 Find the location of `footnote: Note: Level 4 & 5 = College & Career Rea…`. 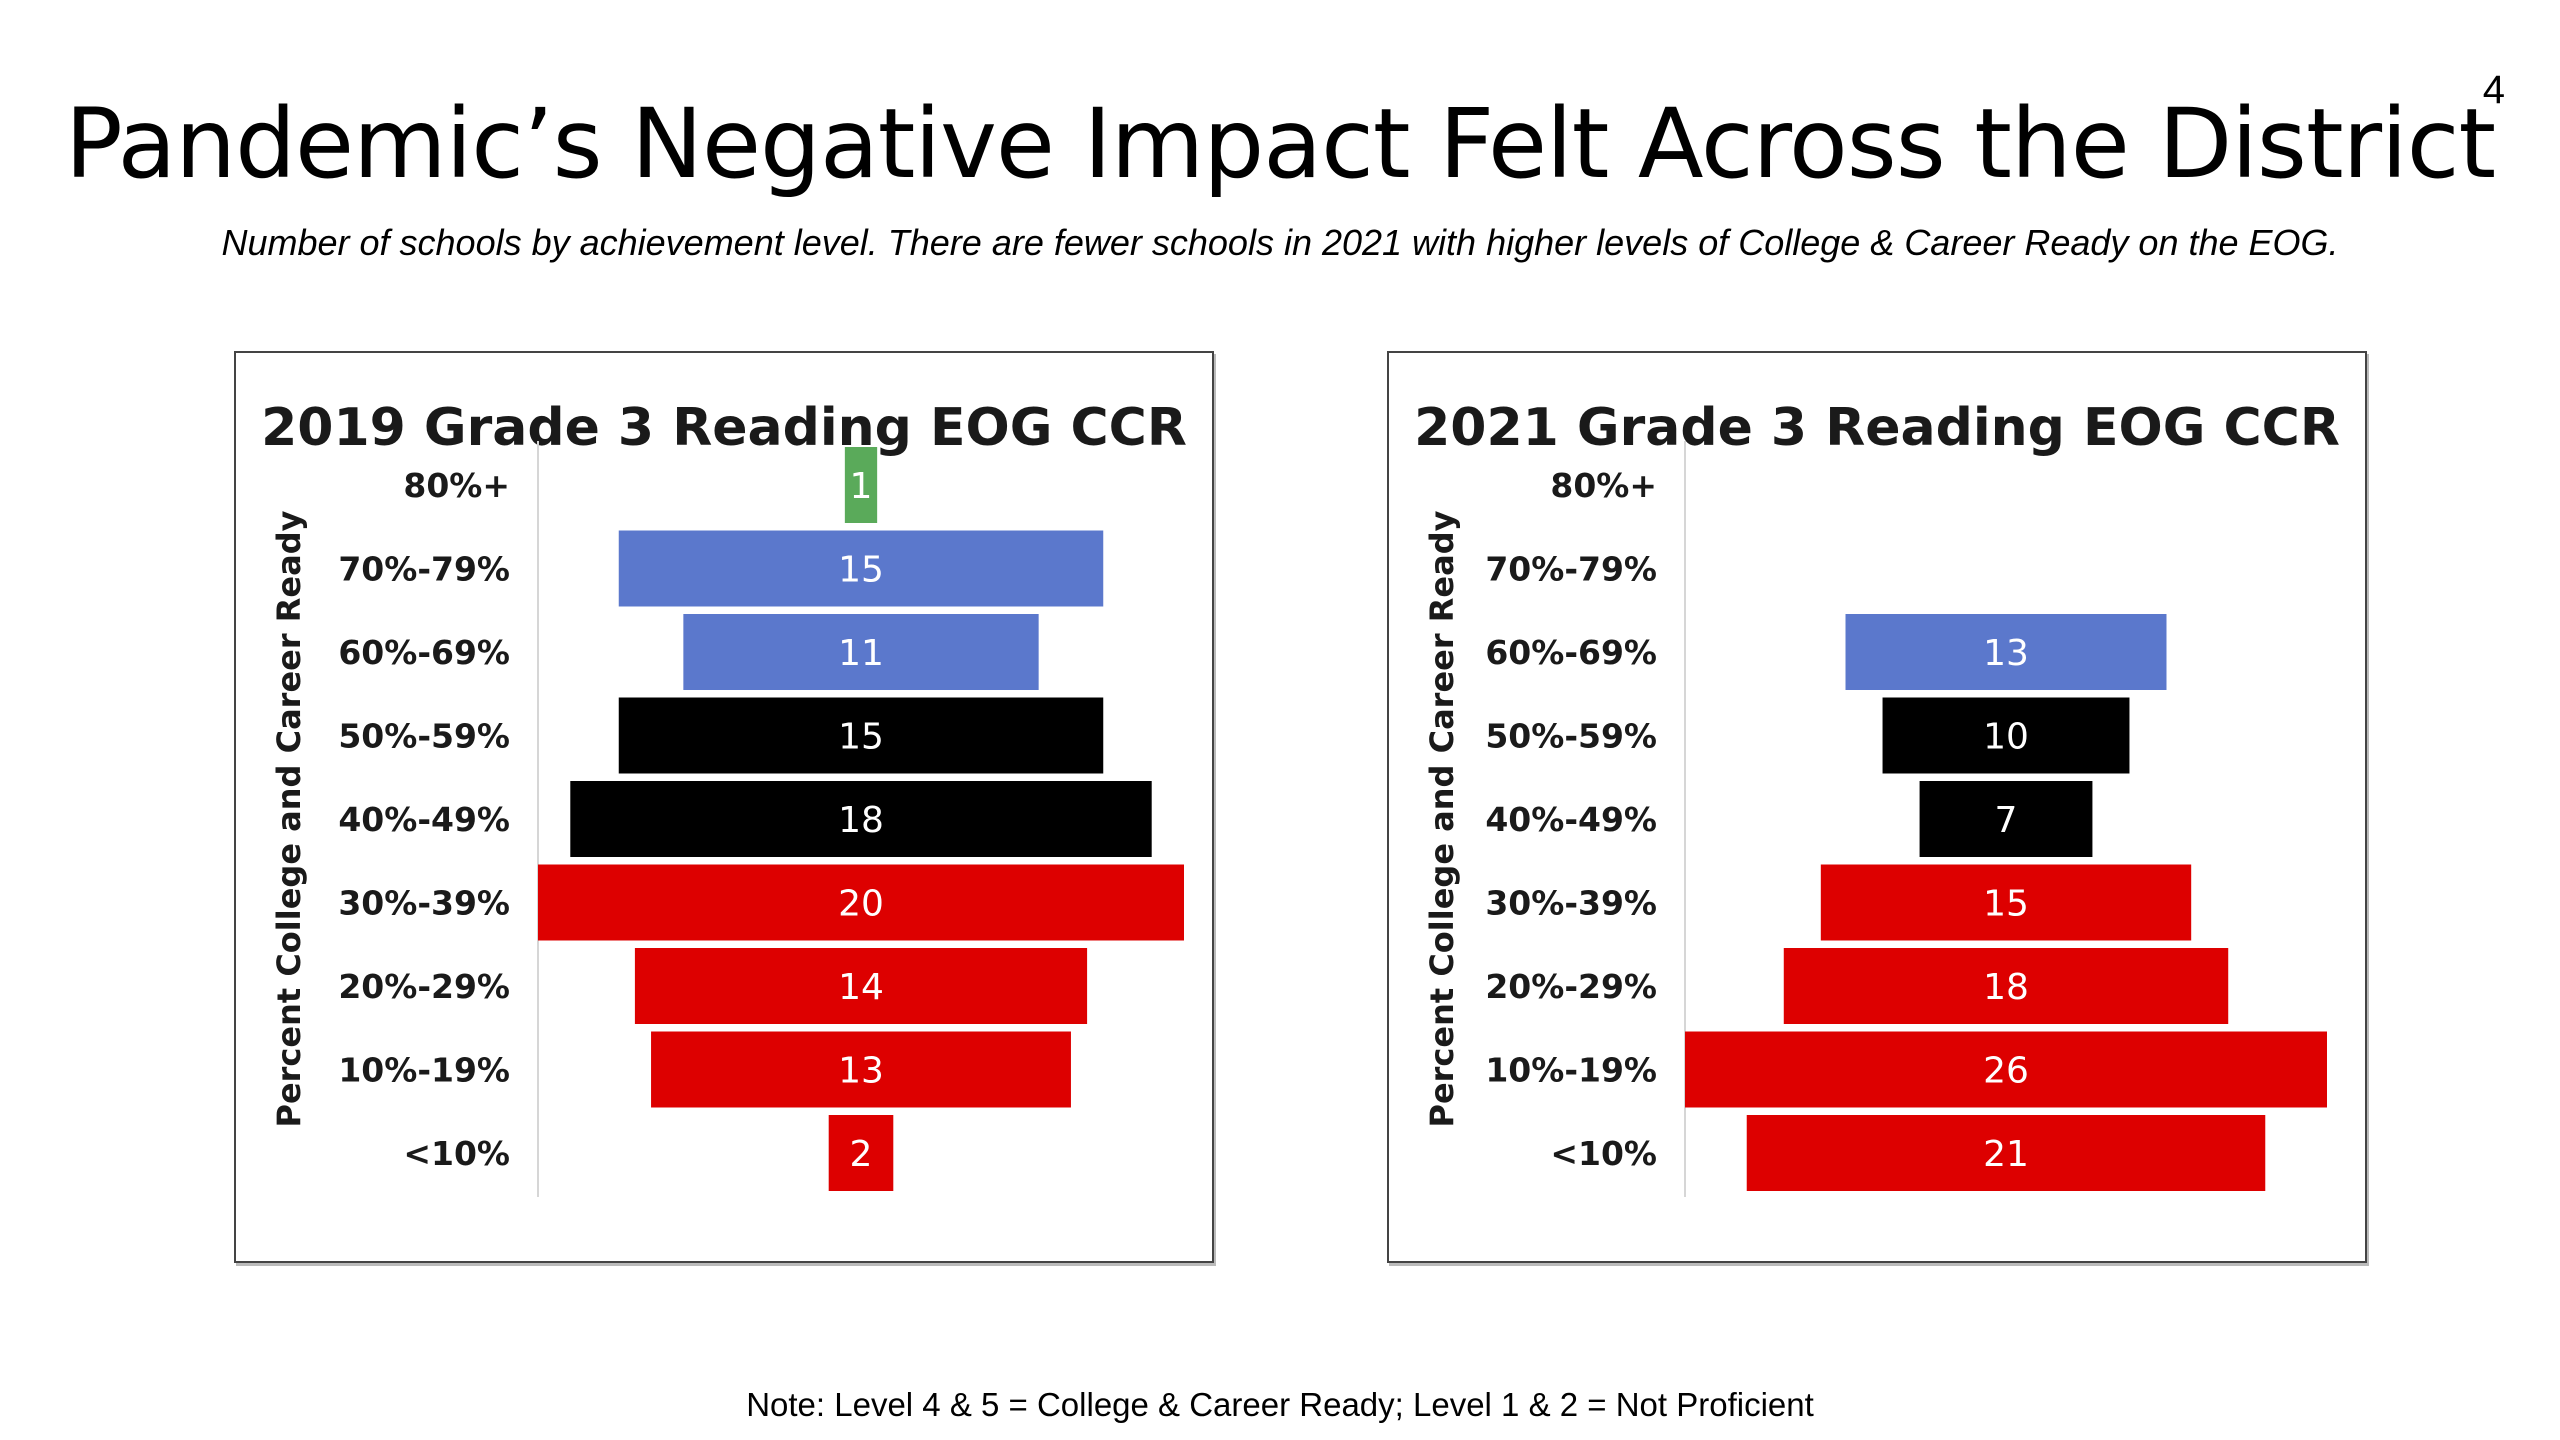

footnote: Note: Level 4 & 5 = College & Career Rea… is located at coordinates (1280, 1404).